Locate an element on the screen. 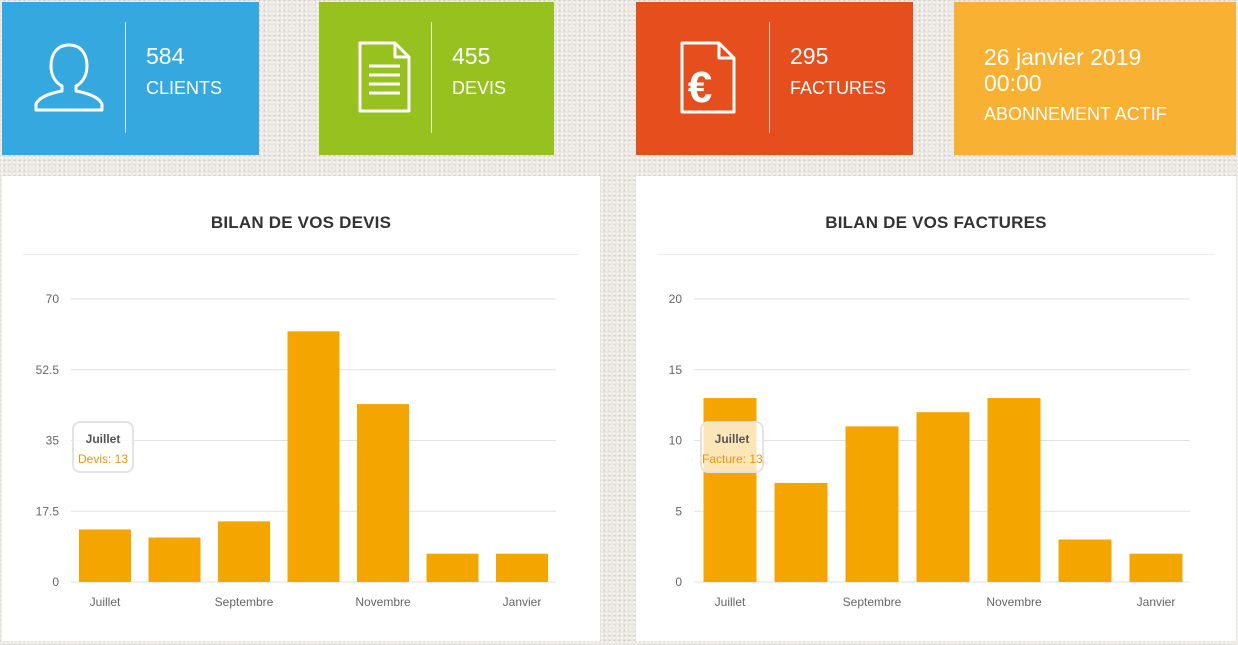 This screenshot has height=645, width=1238. devis-count: 455 is located at coordinates (471, 56).